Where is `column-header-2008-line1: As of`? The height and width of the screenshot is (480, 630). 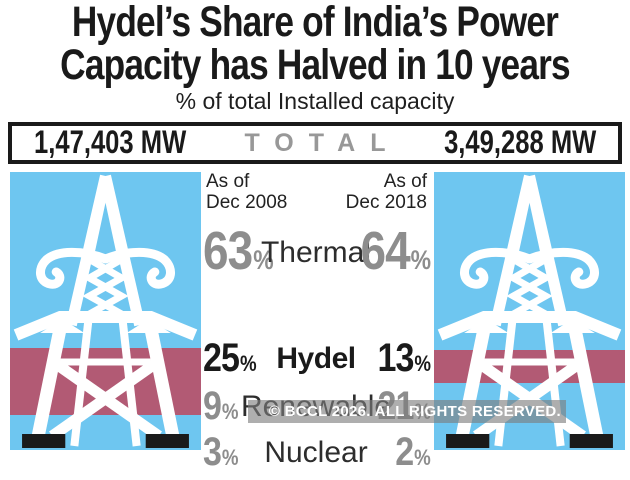 column-header-2008-line1: As of is located at coordinates (228, 181).